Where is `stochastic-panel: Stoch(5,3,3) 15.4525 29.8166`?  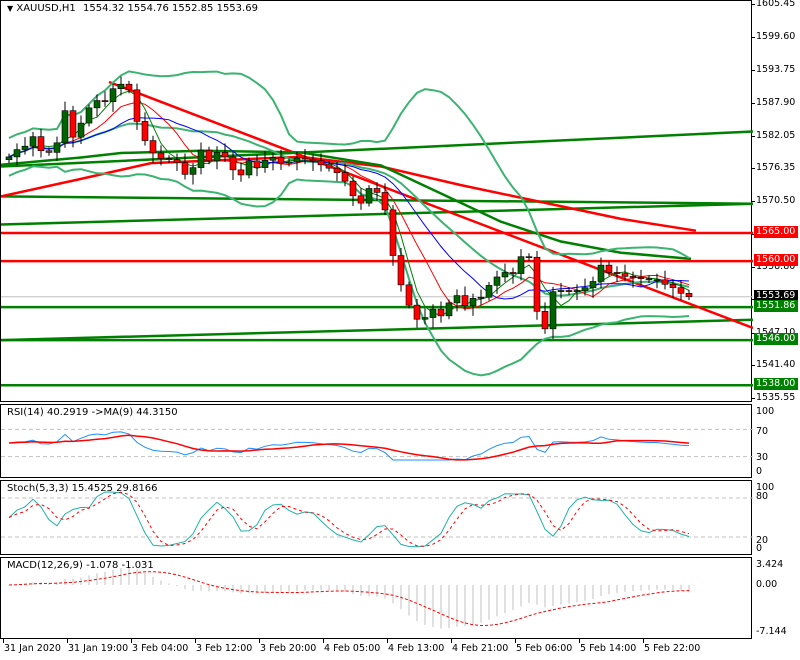 stochastic-panel: Stoch(5,3,3) 15.4525 29.8166 is located at coordinates (376, 517).